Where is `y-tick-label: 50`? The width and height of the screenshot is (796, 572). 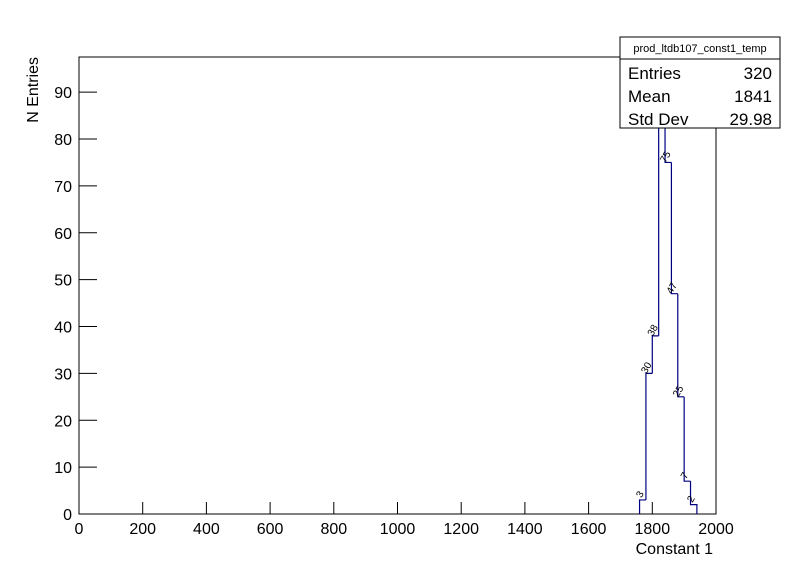
y-tick-label: 50 is located at coordinates (63, 281).